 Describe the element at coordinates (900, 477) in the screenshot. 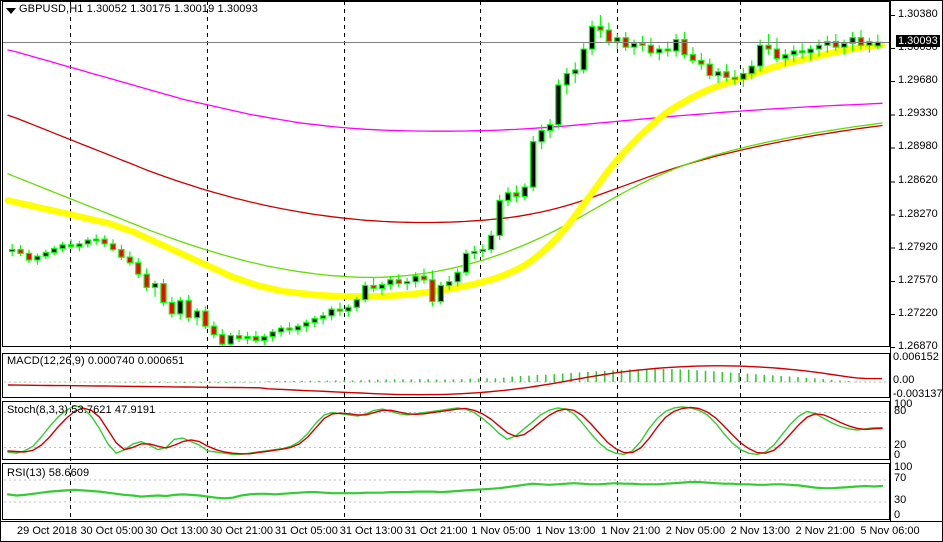

I see `rsi-axis-label-70: 70` at that location.